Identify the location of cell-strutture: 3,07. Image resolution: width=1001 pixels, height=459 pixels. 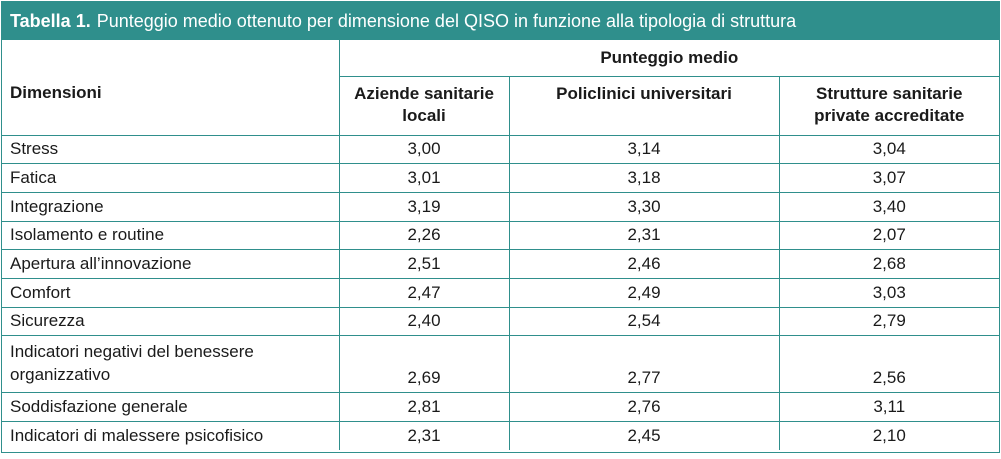
(889, 178).